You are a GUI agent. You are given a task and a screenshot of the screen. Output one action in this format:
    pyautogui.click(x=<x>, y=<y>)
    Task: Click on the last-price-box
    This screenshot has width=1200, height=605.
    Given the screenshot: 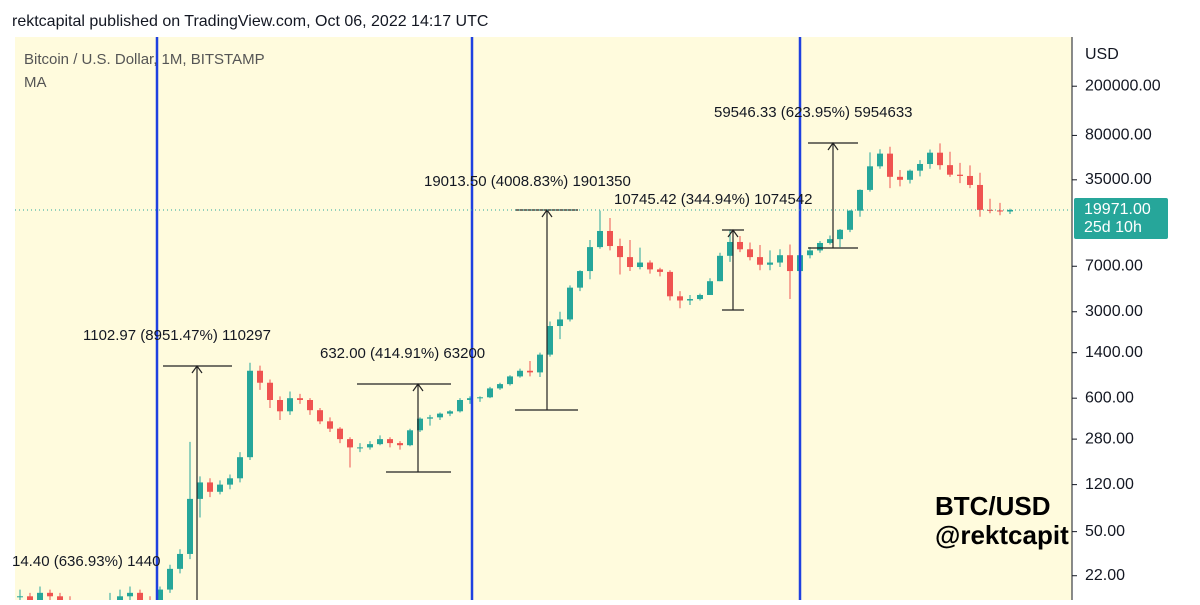 What is the action you would take?
    pyautogui.click(x=1121, y=218)
    